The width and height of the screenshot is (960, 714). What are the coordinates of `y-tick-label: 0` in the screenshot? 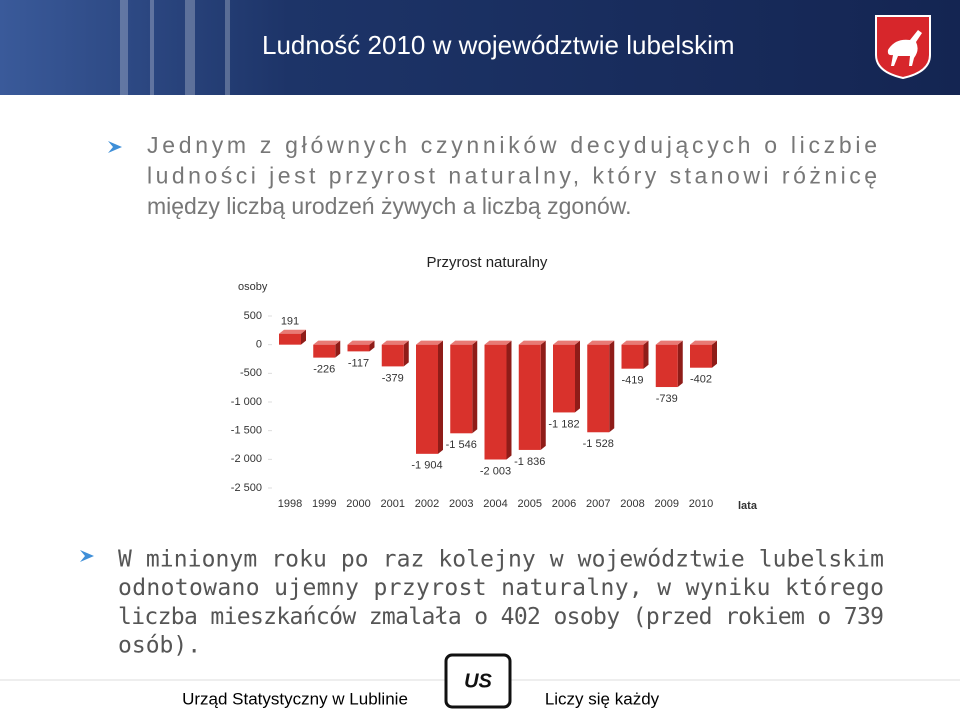 It's located at (259, 345).